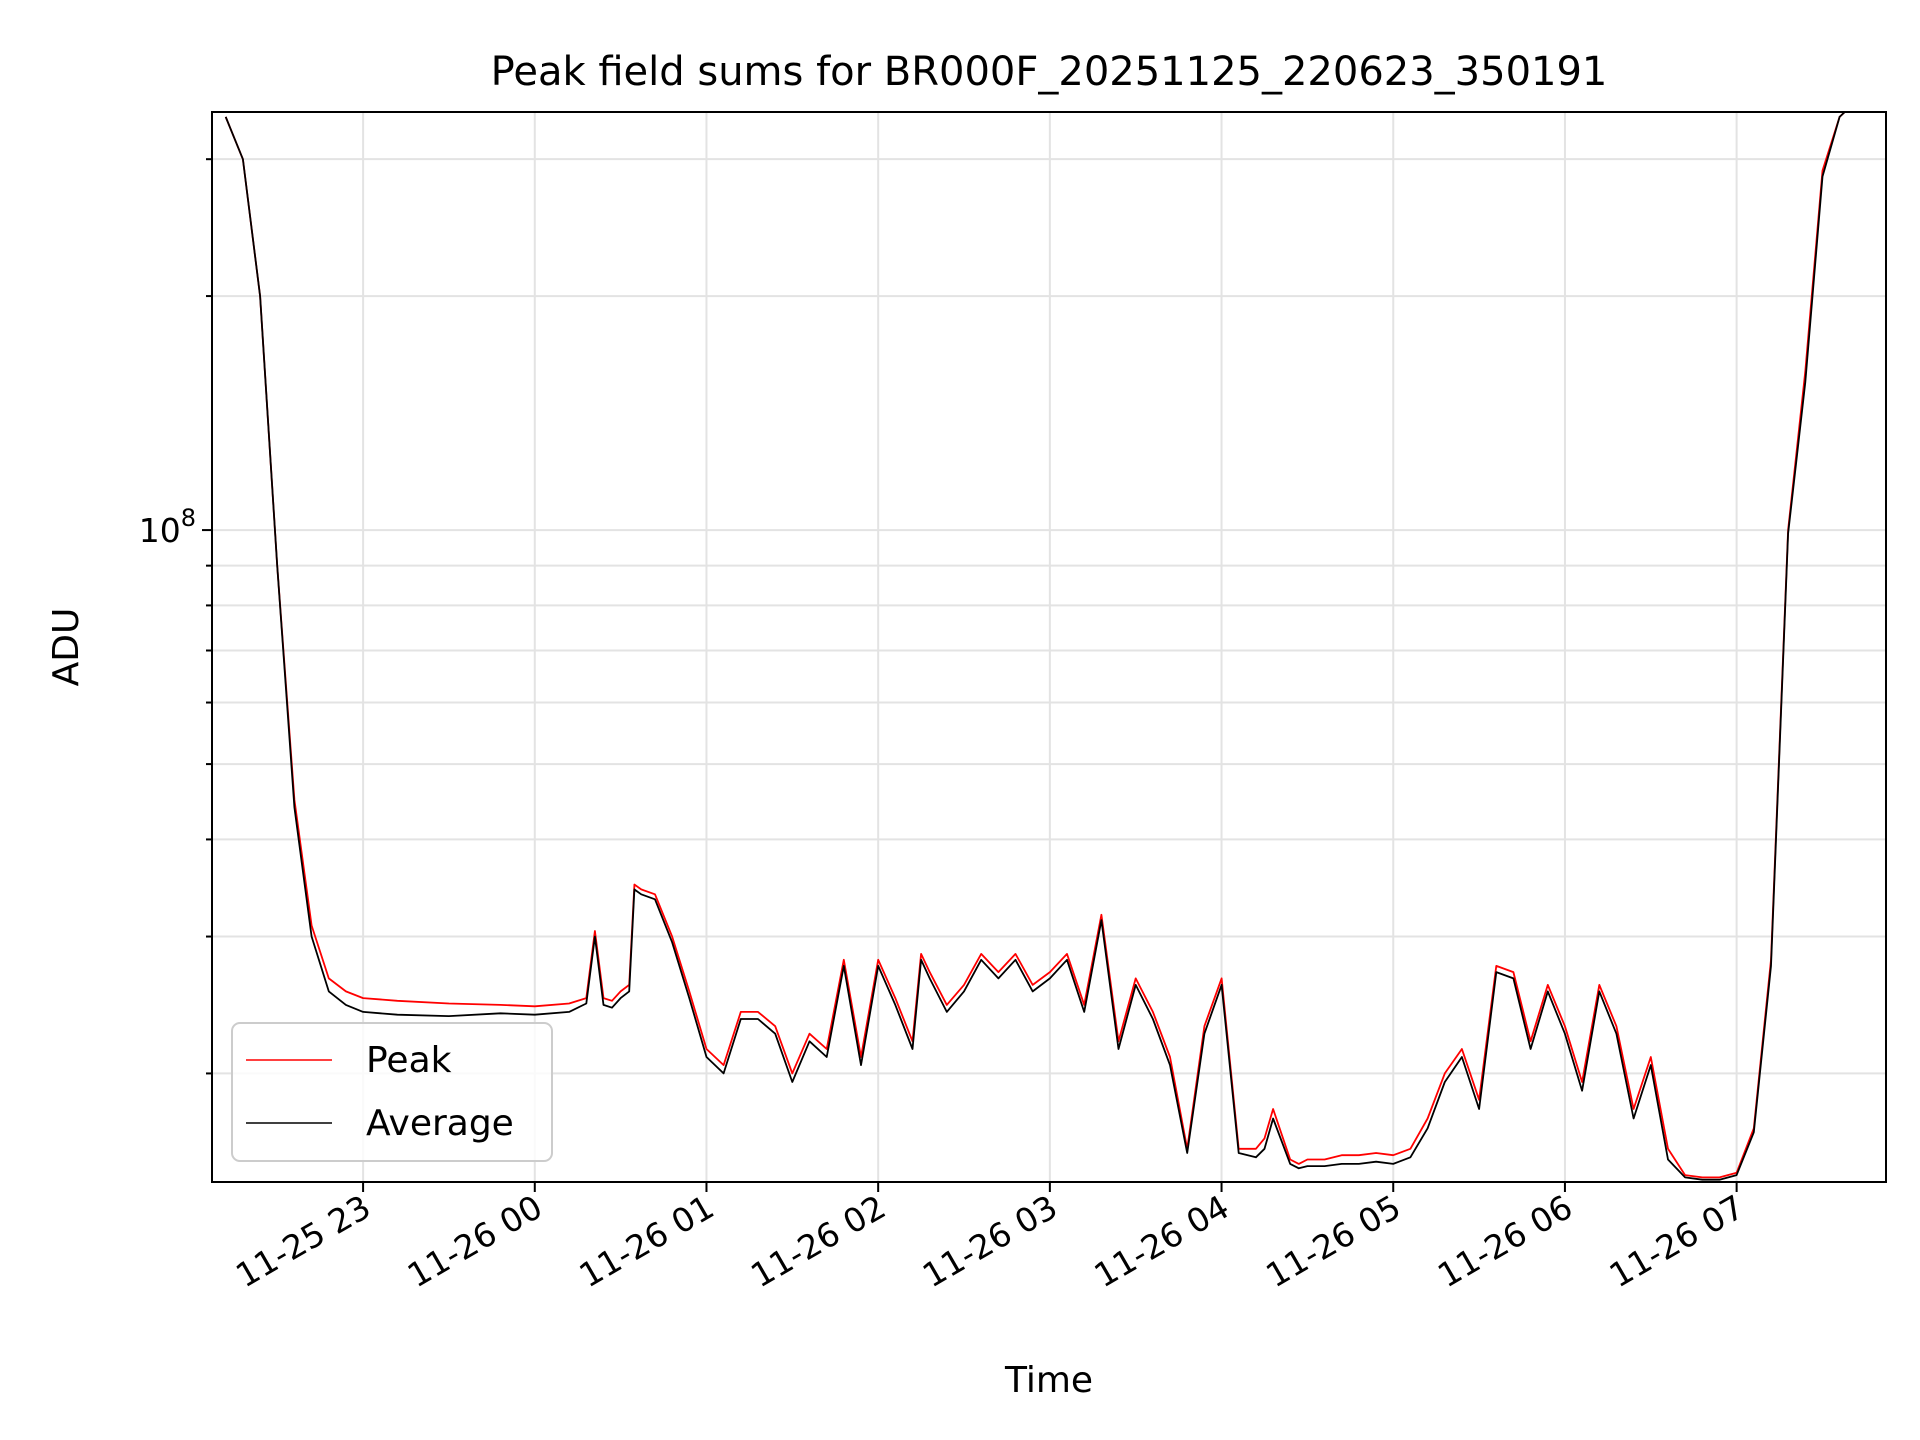  What do you see at coordinates (409, 1060) in the screenshot?
I see `legend-peak-label: Peak` at bounding box center [409, 1060].